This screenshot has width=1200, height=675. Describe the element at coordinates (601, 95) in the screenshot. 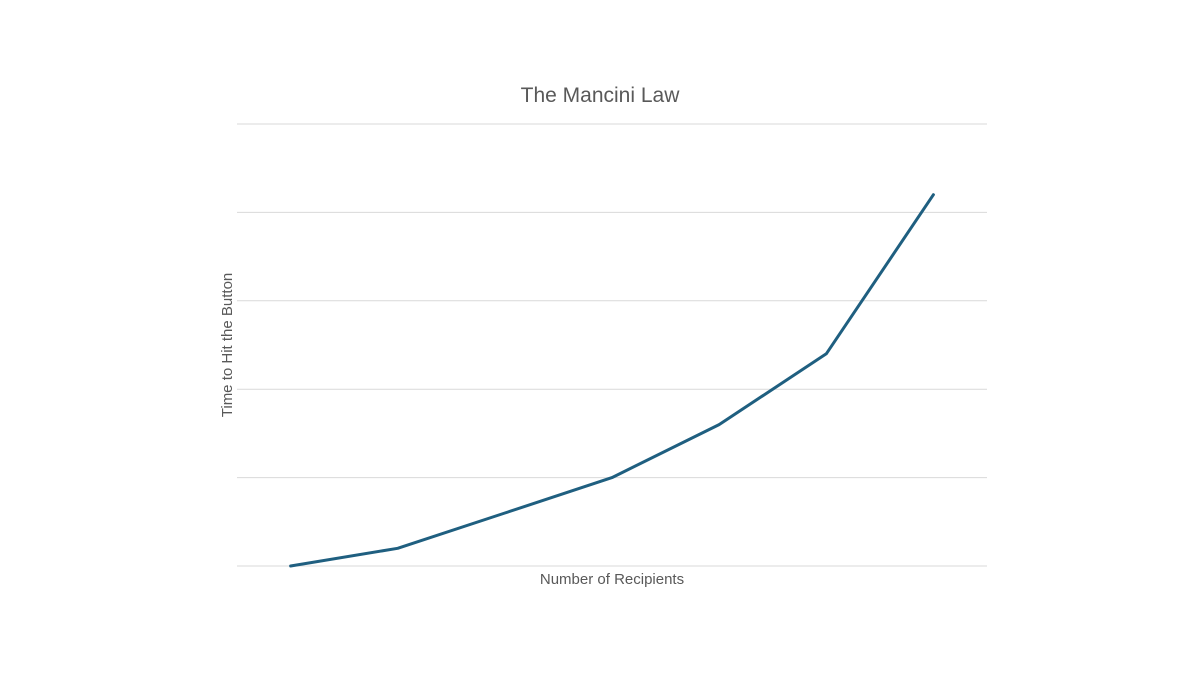

I see `chart-title: The Mancini Law` at that location.